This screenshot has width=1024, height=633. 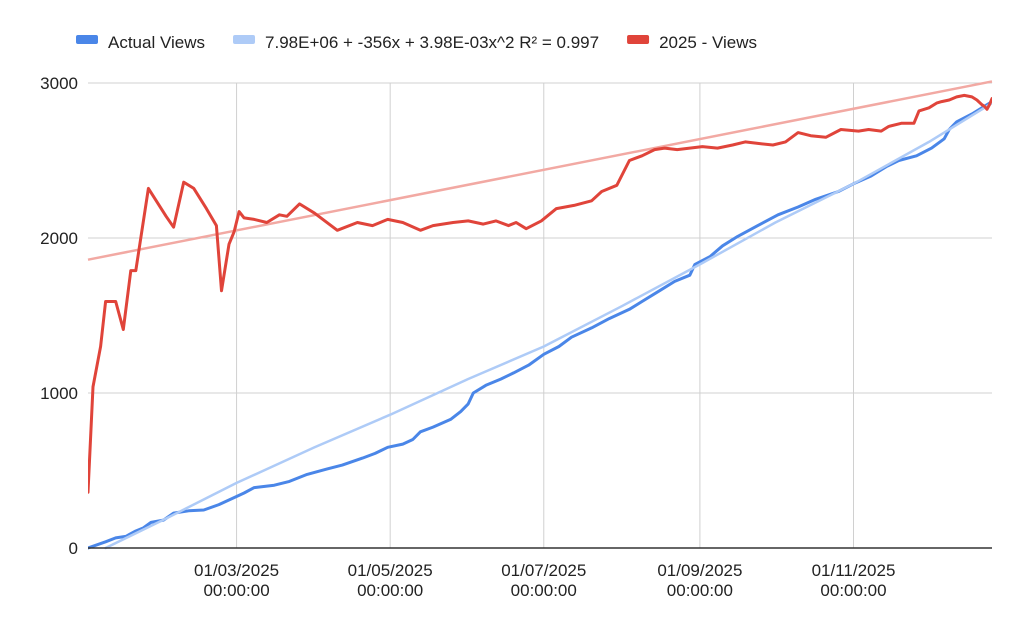 What do you see at coordinates (156, 42) in the screenshot?
I see `legend-label: Actual Views` at bounding box center [156, 42].